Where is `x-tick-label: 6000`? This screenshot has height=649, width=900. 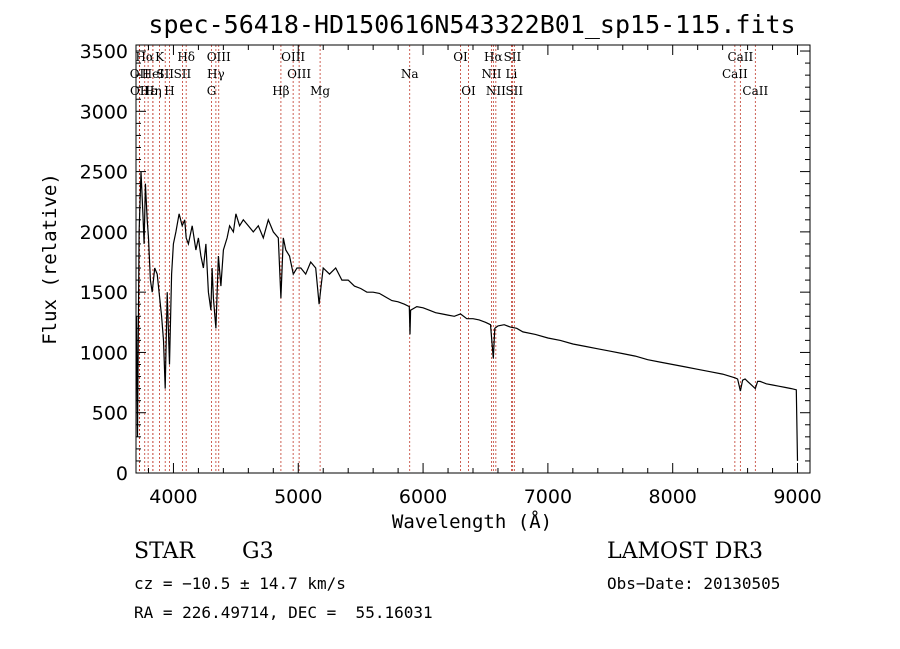 x-tick-label: 6000 is located at coordinates (423, 497).